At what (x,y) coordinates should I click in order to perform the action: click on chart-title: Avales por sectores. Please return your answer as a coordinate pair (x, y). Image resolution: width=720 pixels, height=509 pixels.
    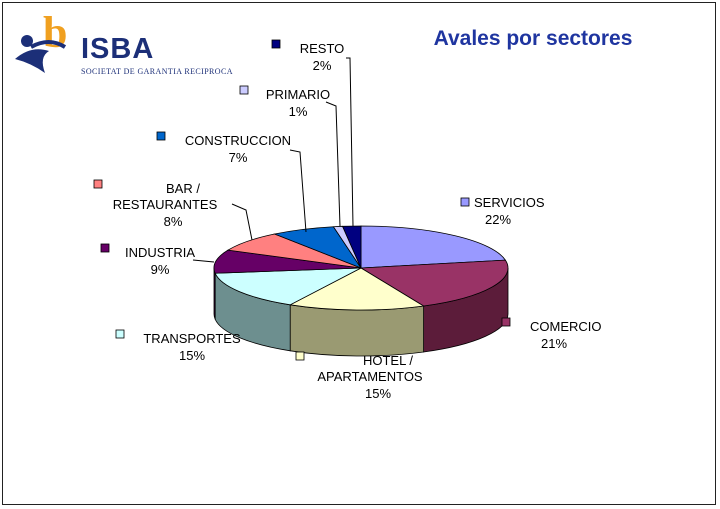
    Looking at the image, I should click on (533, 38).